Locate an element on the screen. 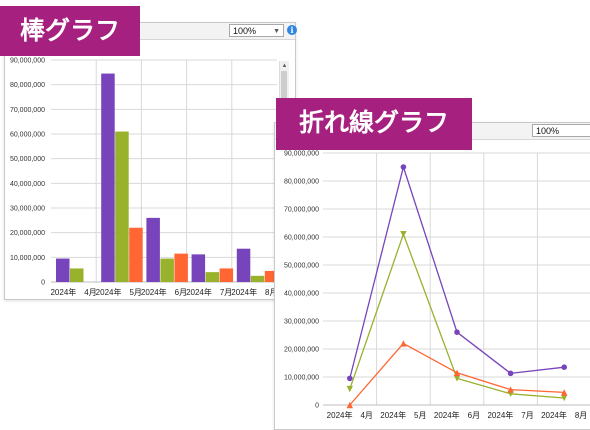 The image size is (590, 430). bar-zoom-select: 100% ▼ is located at coordinates (256, 30).